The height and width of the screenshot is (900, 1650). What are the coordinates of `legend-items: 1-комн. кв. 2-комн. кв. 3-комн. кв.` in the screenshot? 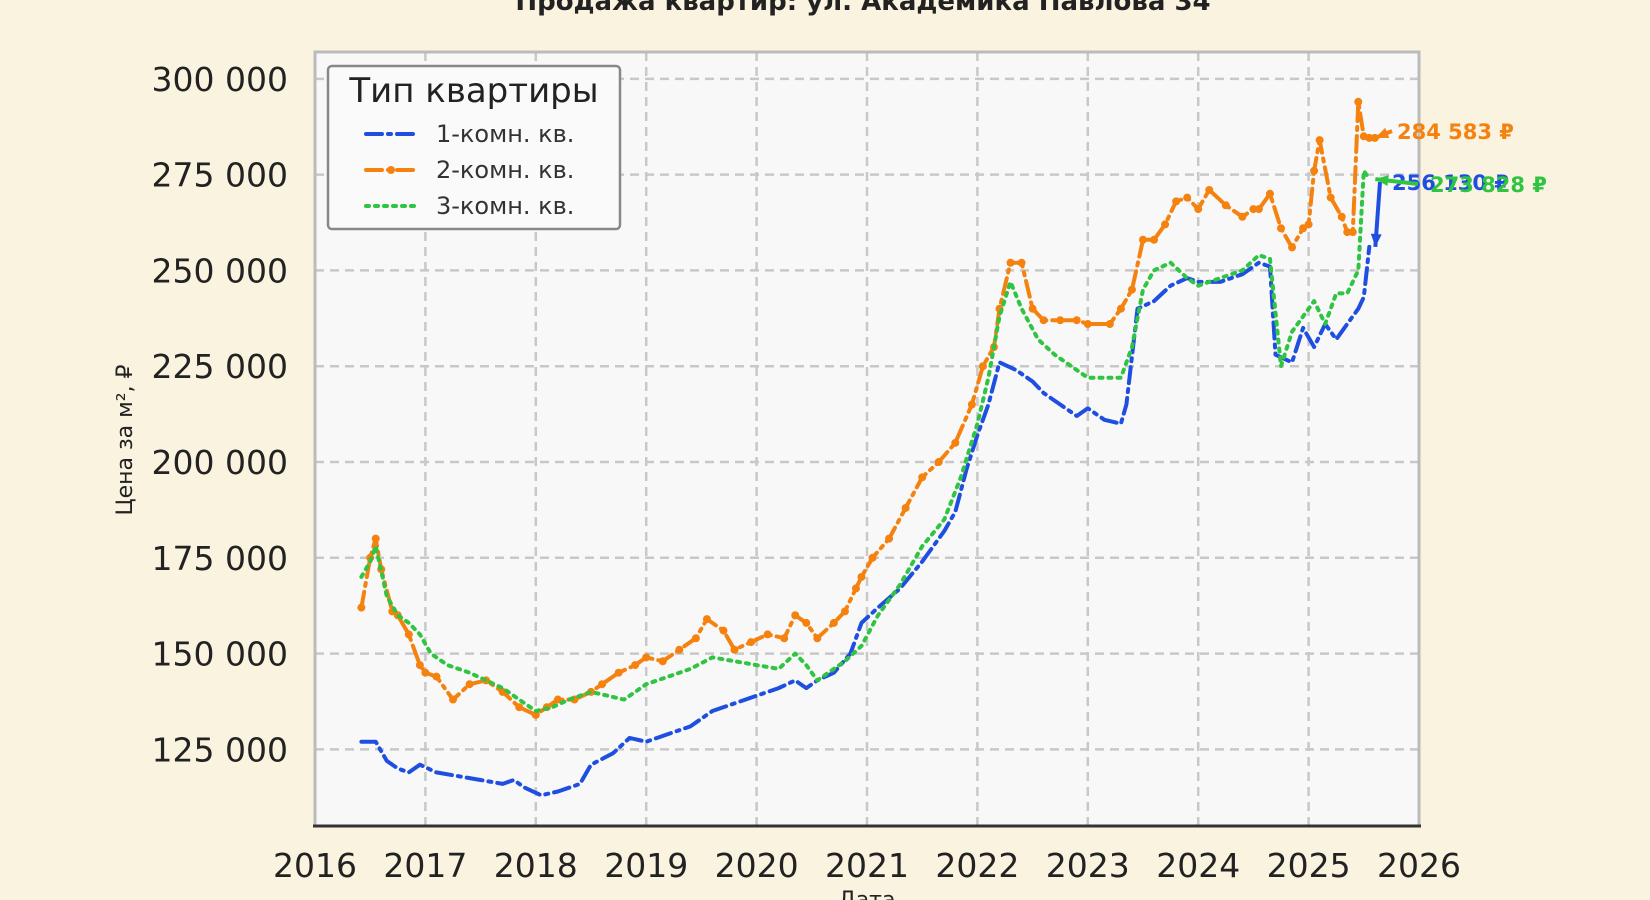 It's located at (469, 170).